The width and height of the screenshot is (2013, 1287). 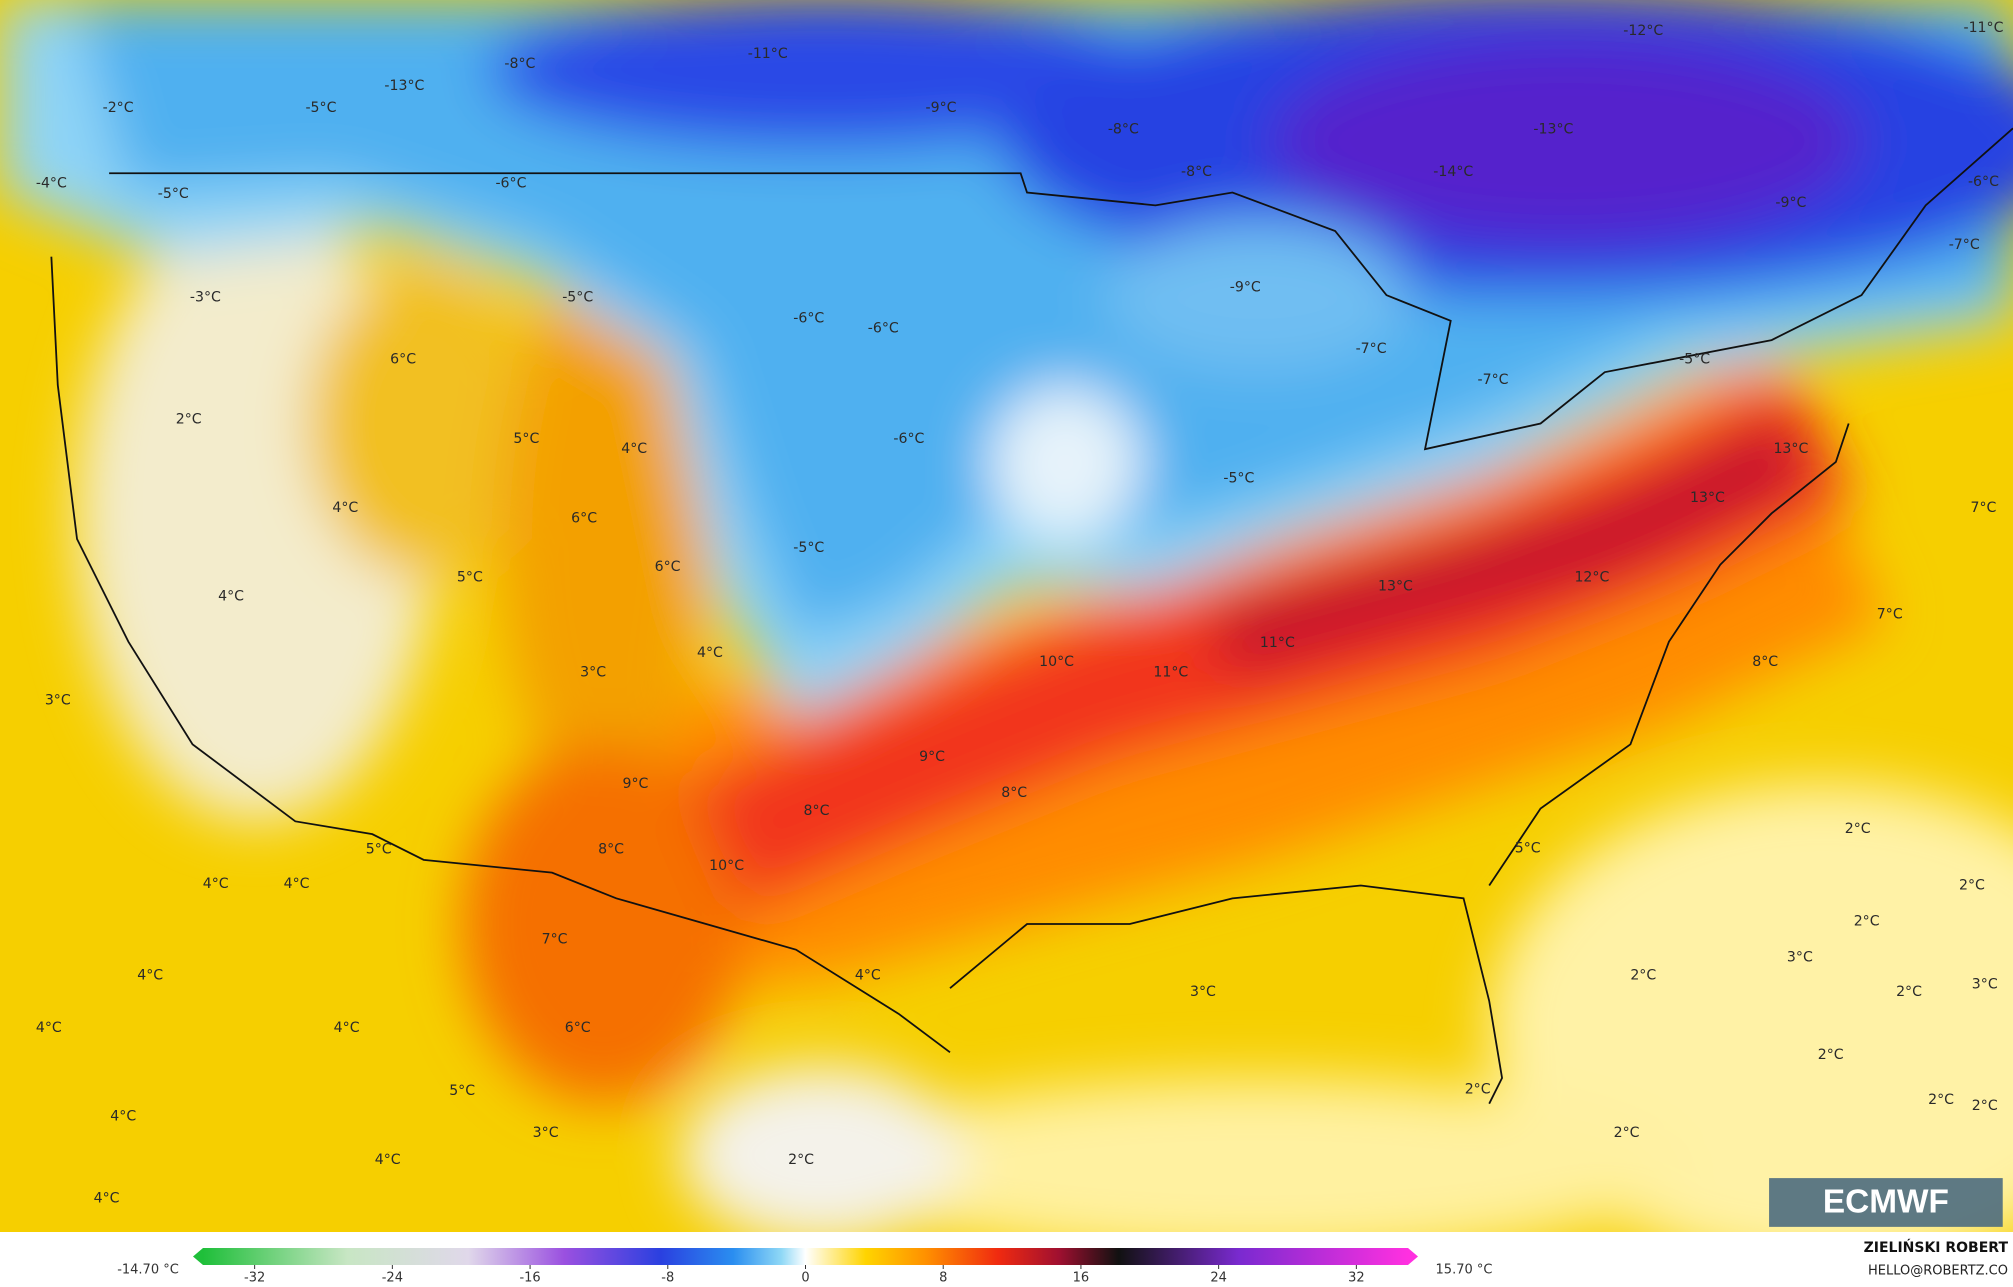 I want to click on temperature-label: -2°C, so click(x=118, y=108).